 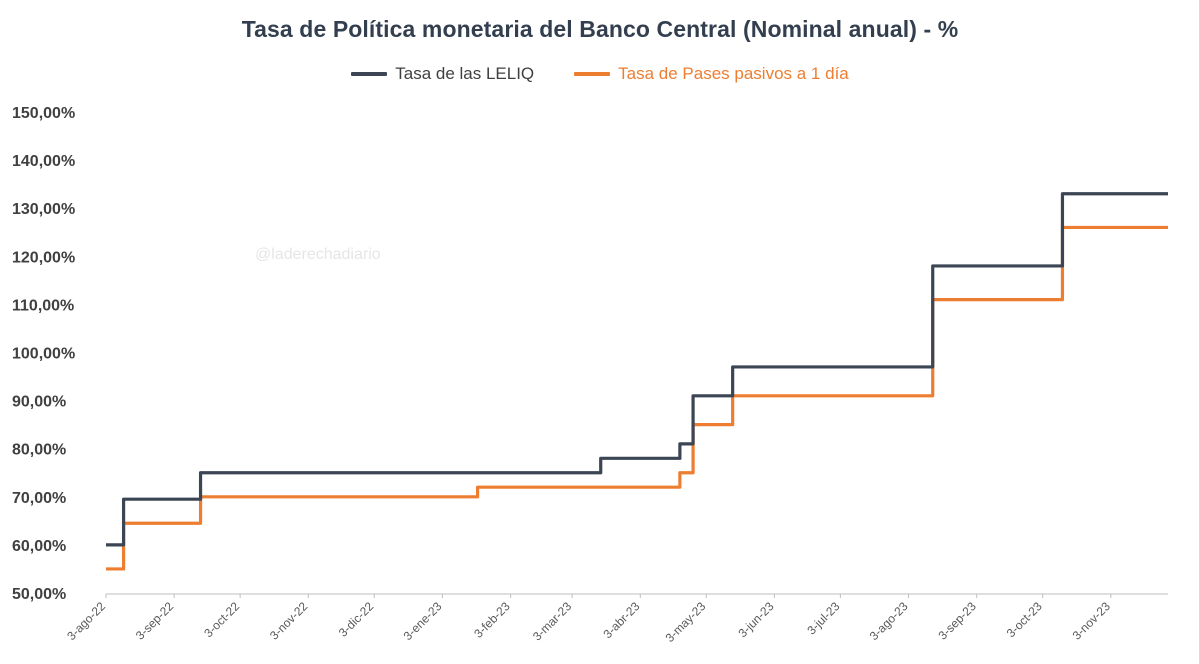 I want to click on legend-label-pases: Tasa de Pases pasivos a 1 día, so click(x=733, y=73).